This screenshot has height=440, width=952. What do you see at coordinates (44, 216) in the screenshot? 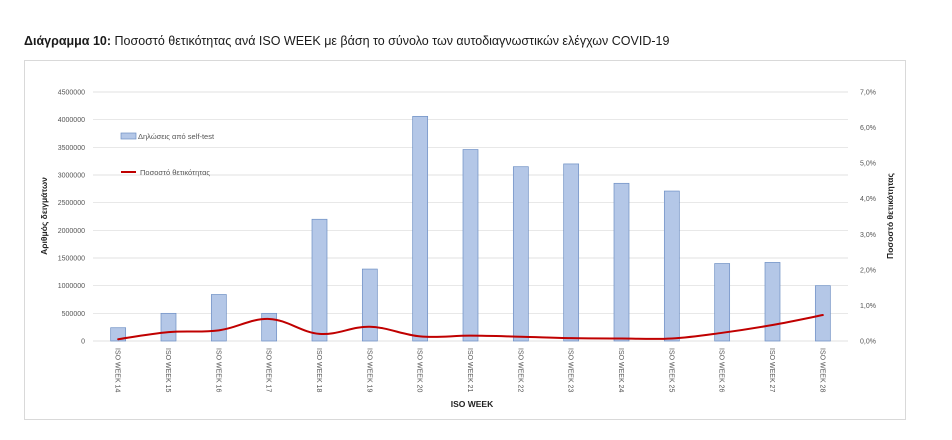
I see `y-axis-title: Αριθμός δειγμάτων` at bounding box center [44, 216].